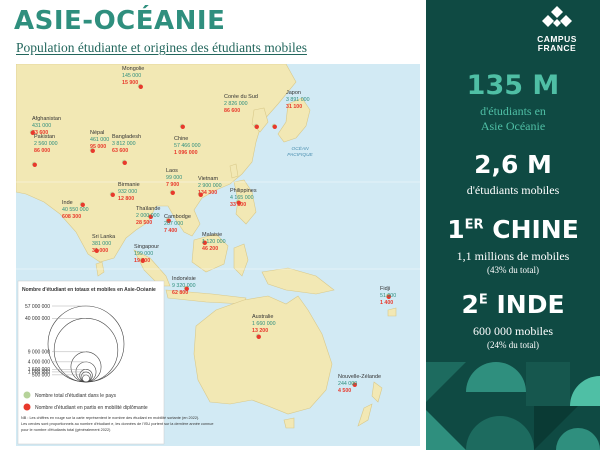  What do you see at coordinates (218, 225) in the screenshot?
I see `map-grid` at bounding box center [218, 225].